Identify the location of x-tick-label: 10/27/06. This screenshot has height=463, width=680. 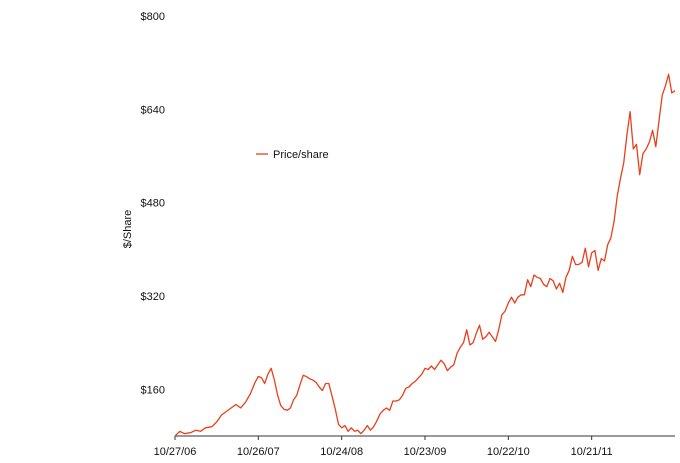
(175, 452).